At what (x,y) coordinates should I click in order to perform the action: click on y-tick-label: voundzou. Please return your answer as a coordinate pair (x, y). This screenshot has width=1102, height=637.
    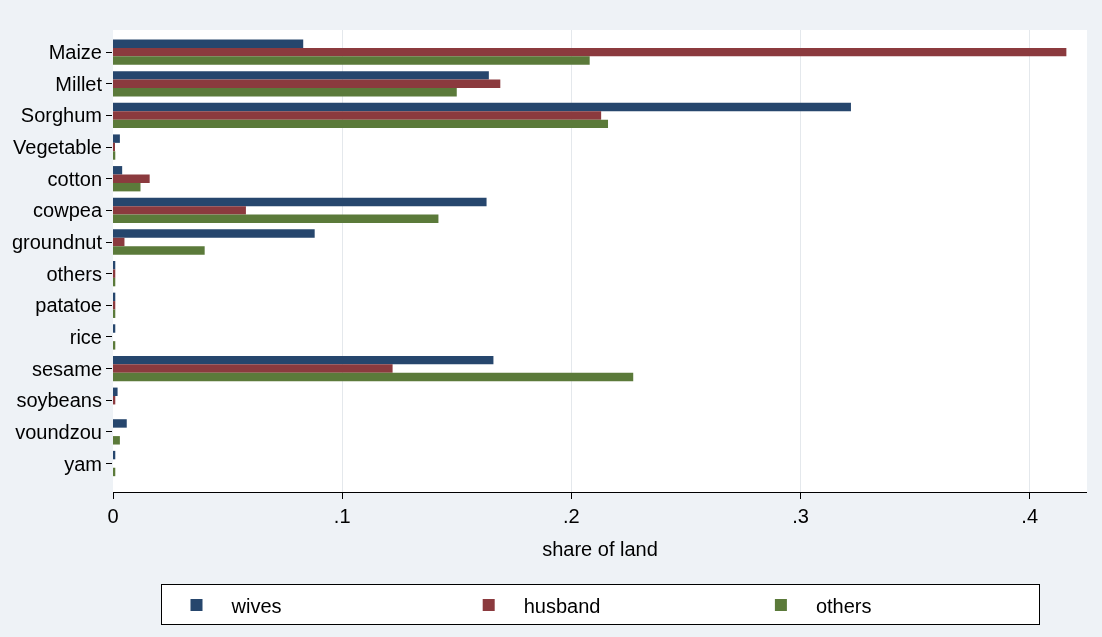
    Looking at the image, I should click on (58, 431).